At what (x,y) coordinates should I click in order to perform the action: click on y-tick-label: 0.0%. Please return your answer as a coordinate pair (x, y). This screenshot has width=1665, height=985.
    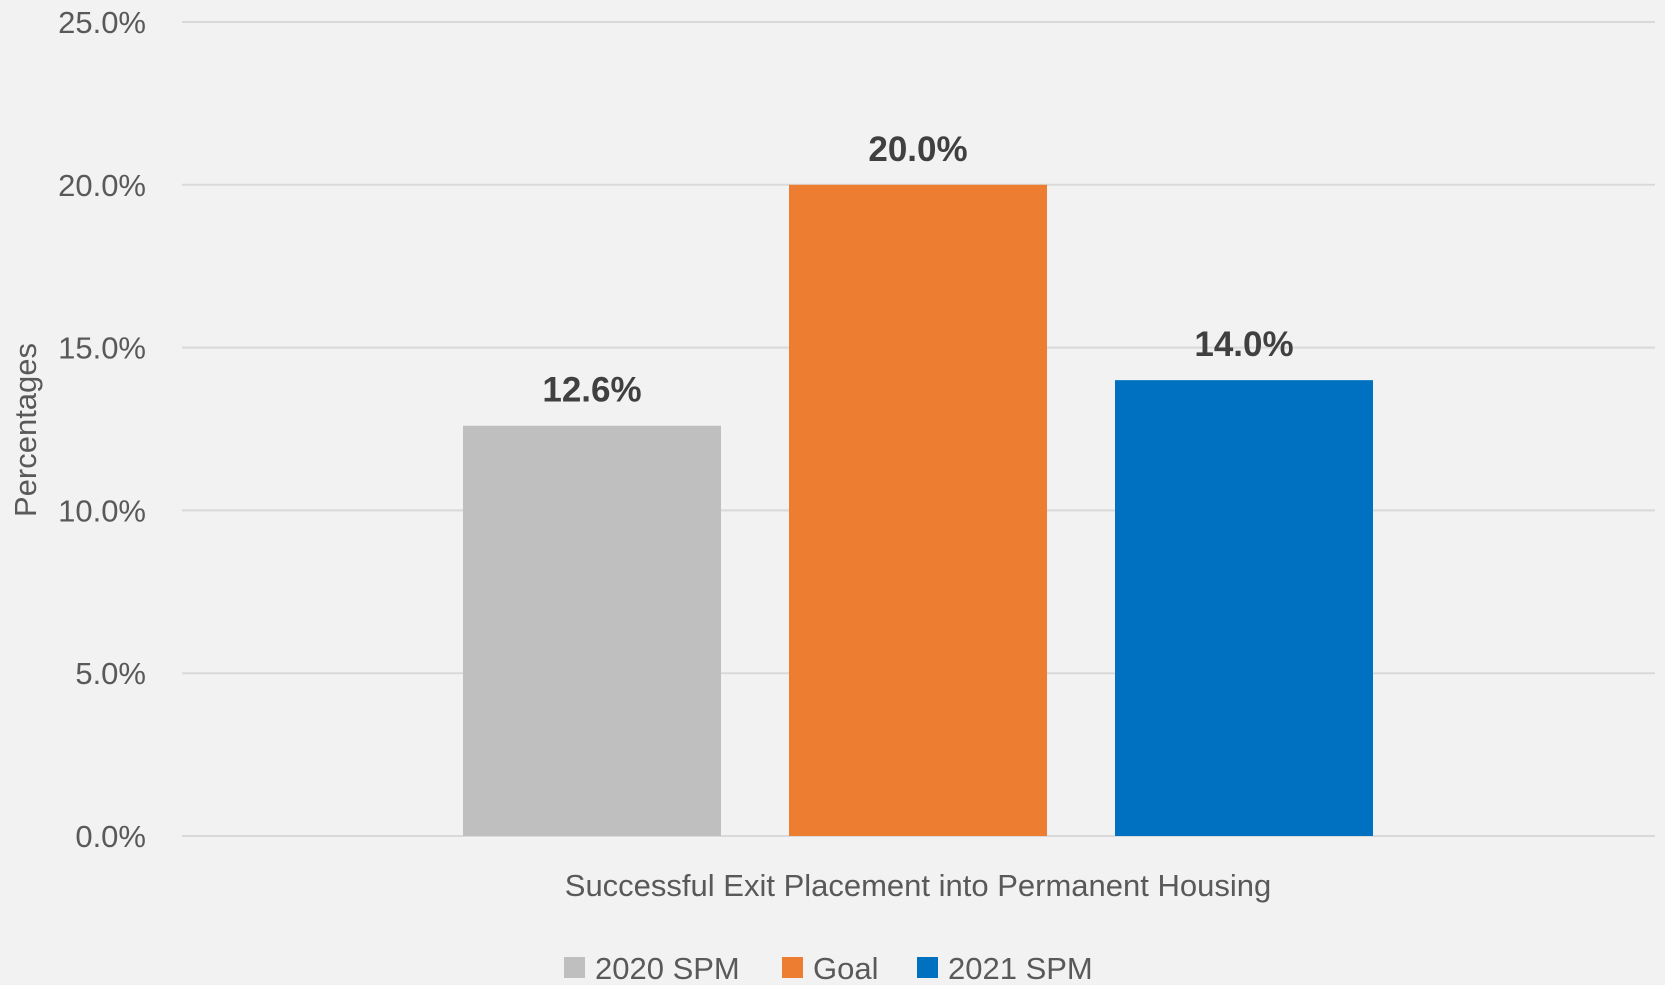
    Looking at the image, I should click on (110, 836).